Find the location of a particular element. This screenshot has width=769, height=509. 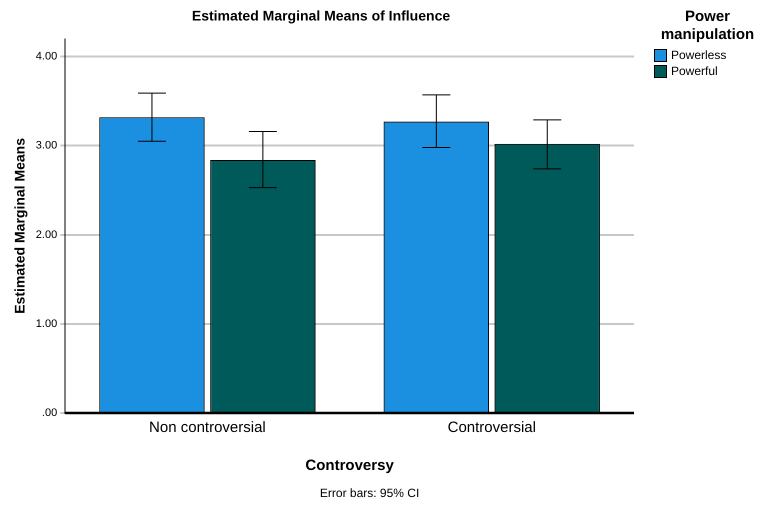

text: Error bars: 95% CI is located at coordinates (370, 493).